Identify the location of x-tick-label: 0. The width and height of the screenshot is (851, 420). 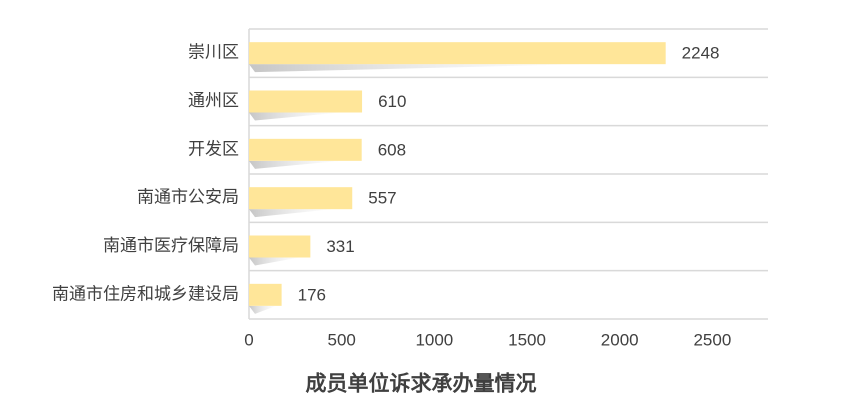
(248, 339).